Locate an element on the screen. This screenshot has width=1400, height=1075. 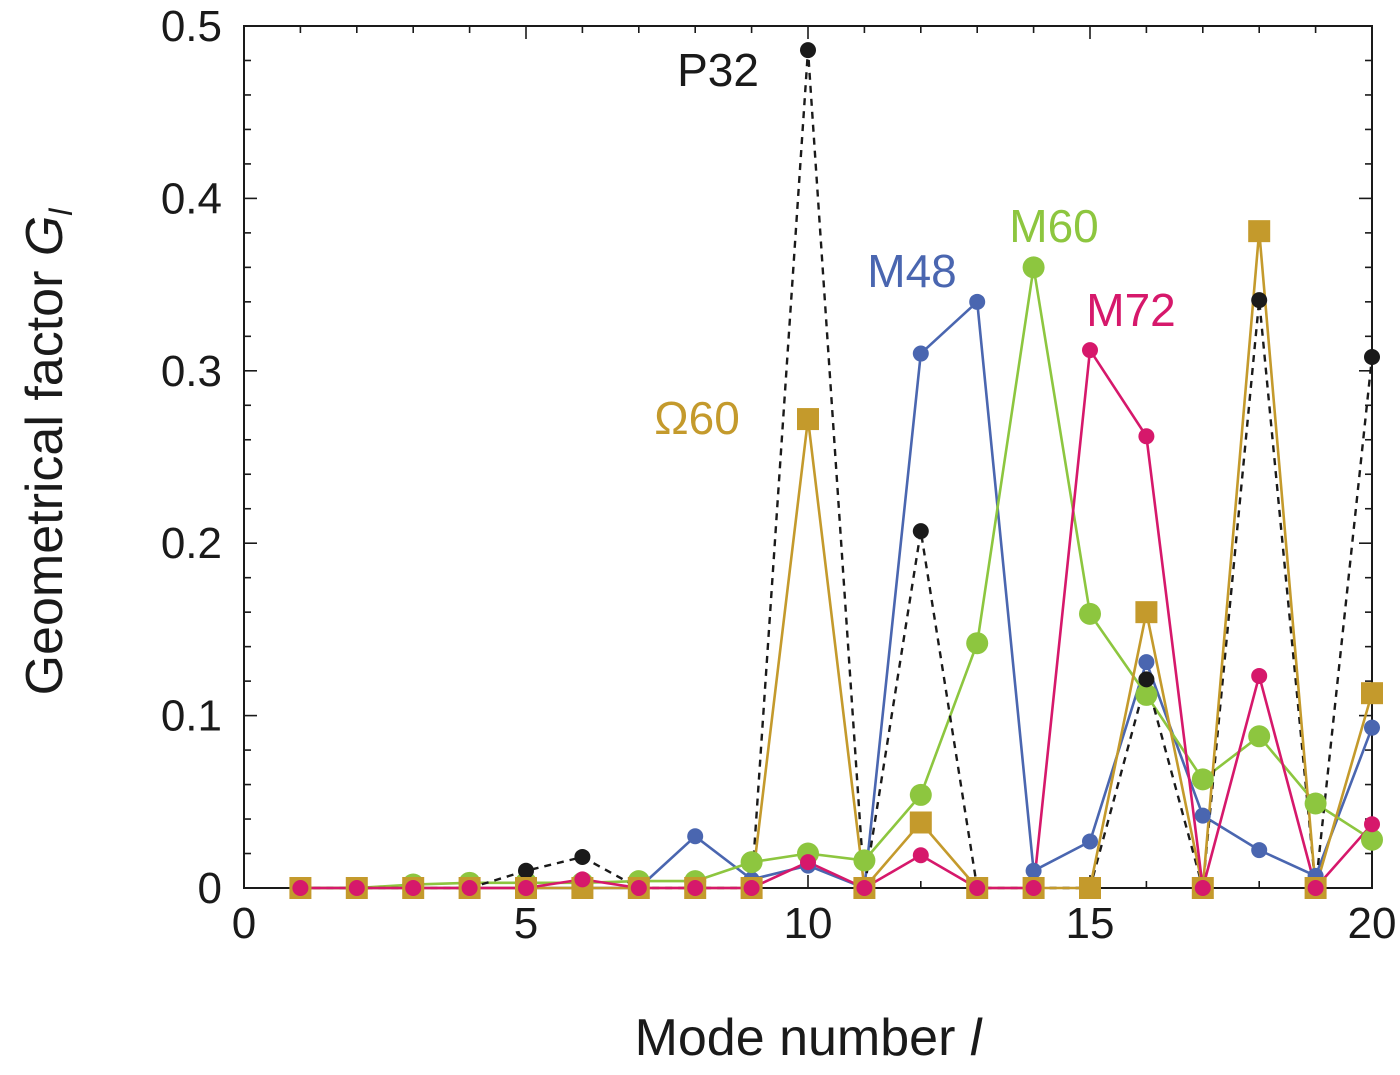
series-label-m72: M72 is located at coordinates (1130, 310).